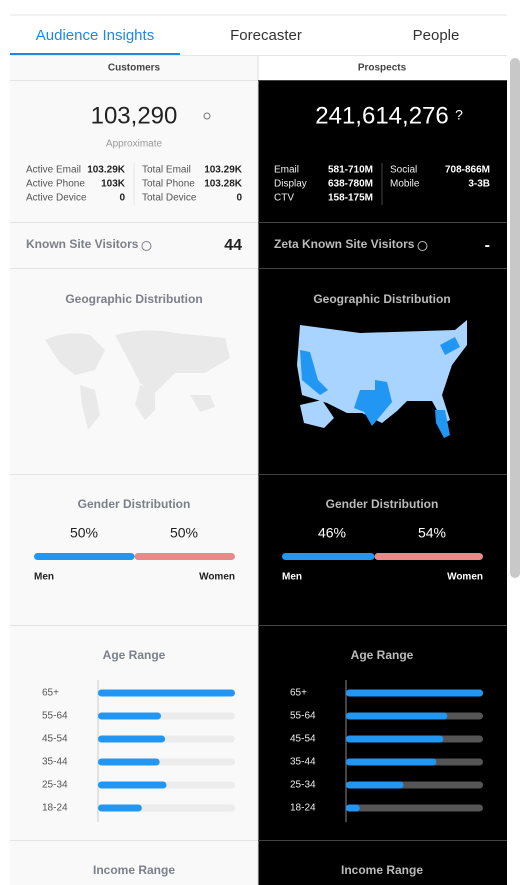 The height and width of the screenshot is (885, 522). Describe the element at coordinates (266, 35) in the screenshot. I see `tab: Forecaster` at that location.